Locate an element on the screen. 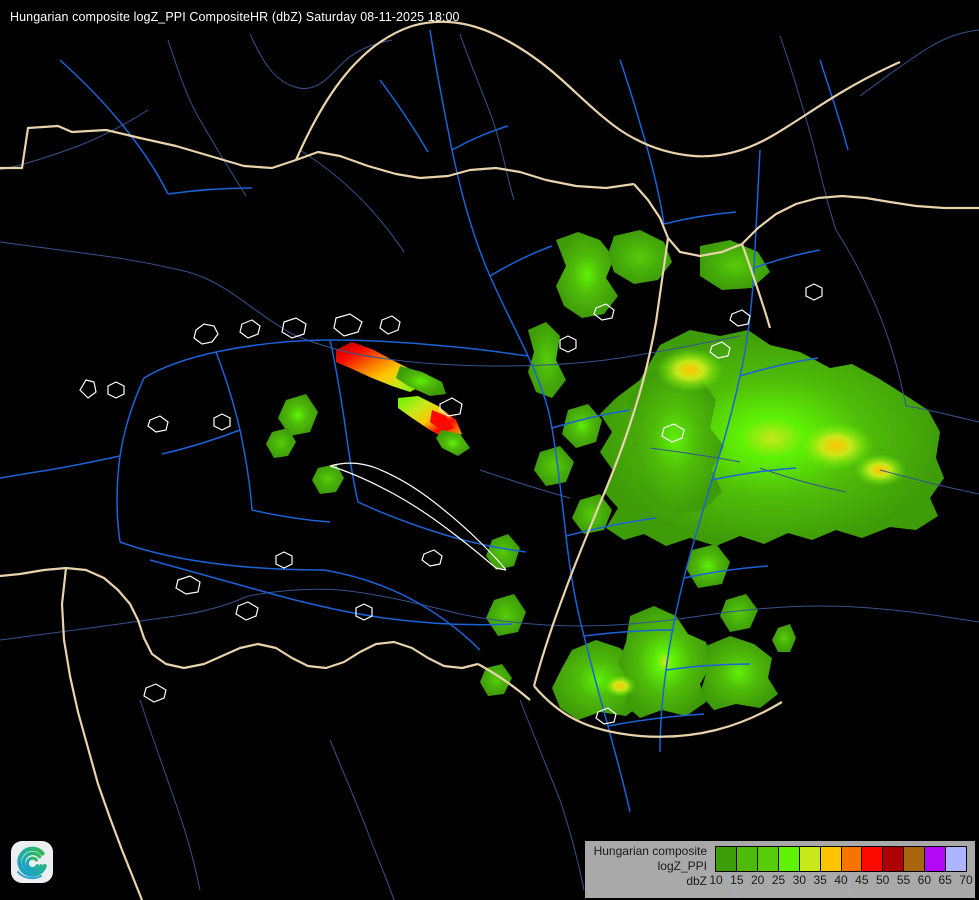  echo-mid-blob-a is located at coordinates (582, 426).